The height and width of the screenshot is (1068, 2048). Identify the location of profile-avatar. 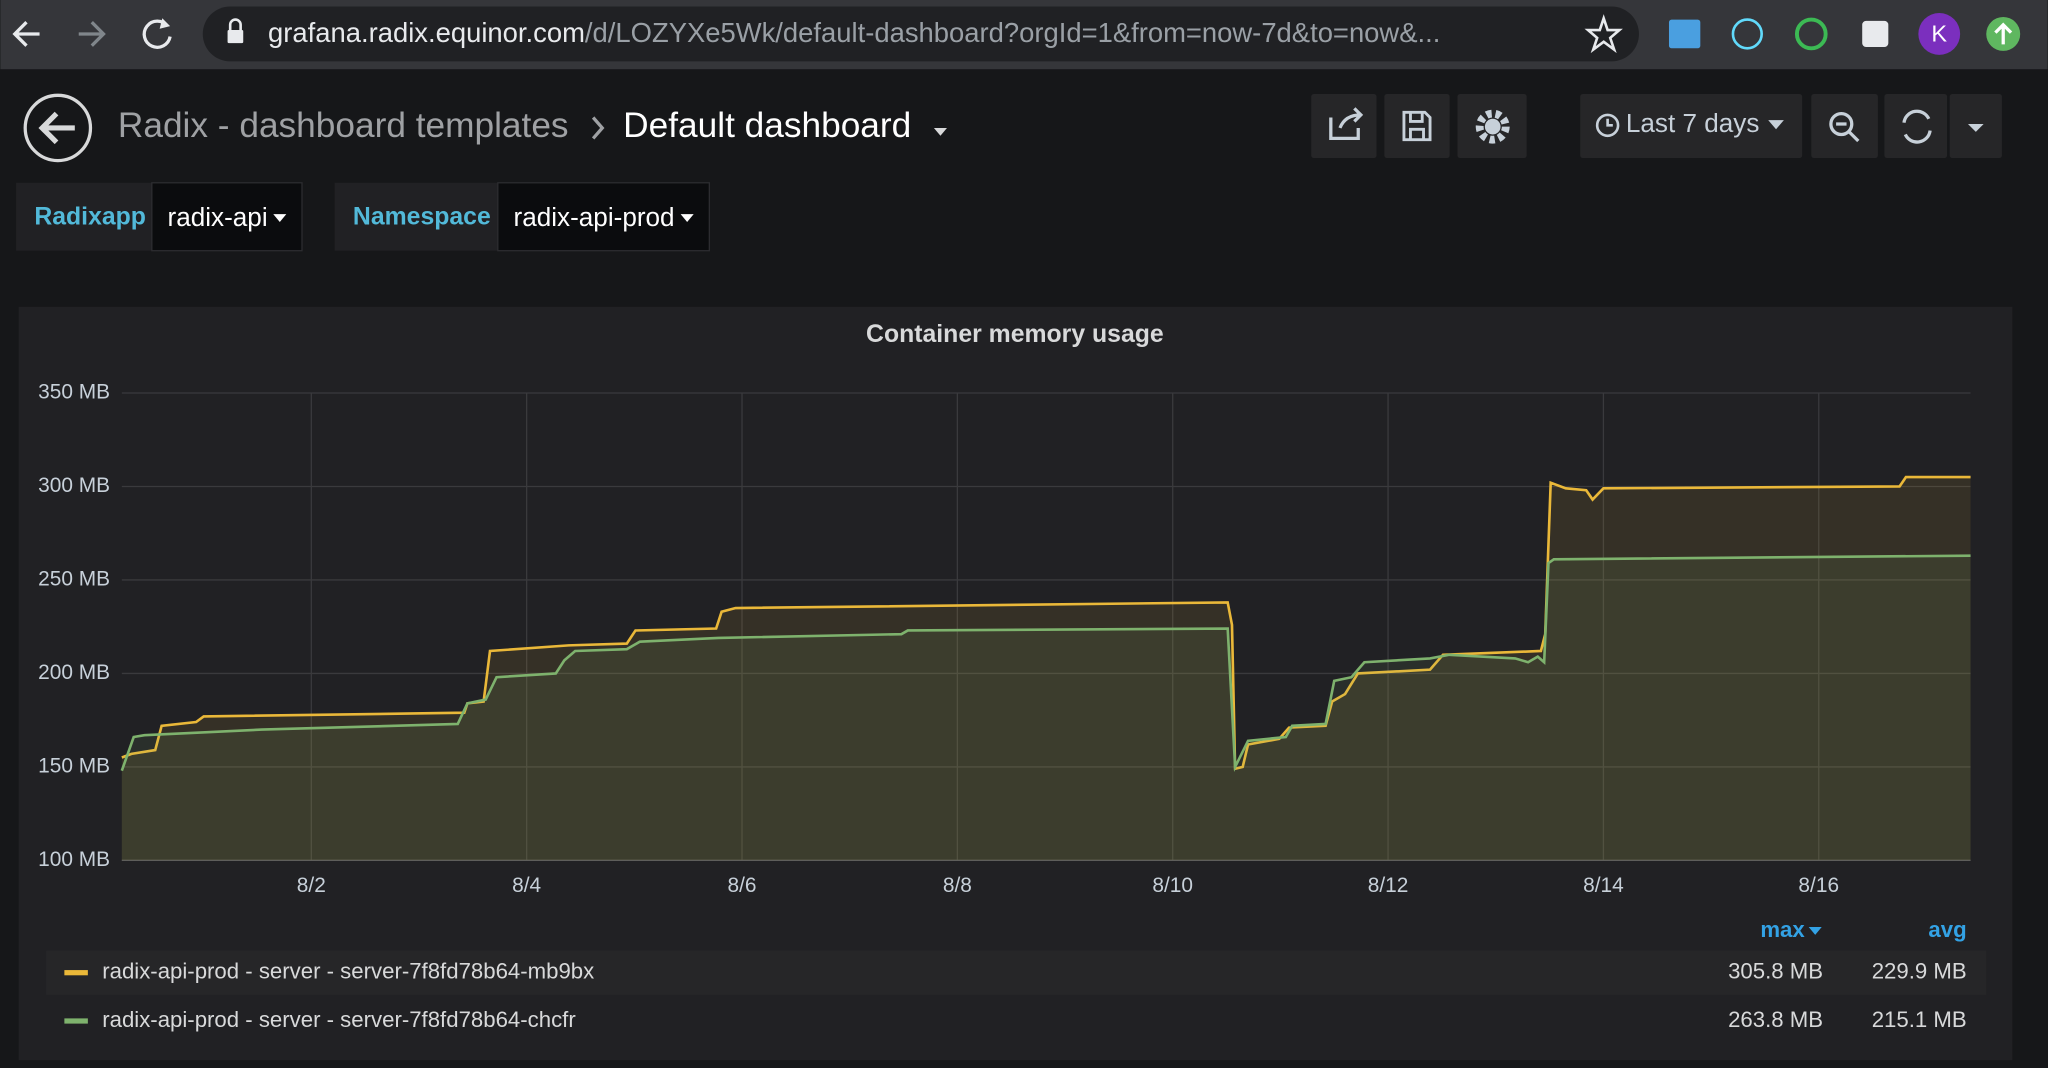
(1939, 34).